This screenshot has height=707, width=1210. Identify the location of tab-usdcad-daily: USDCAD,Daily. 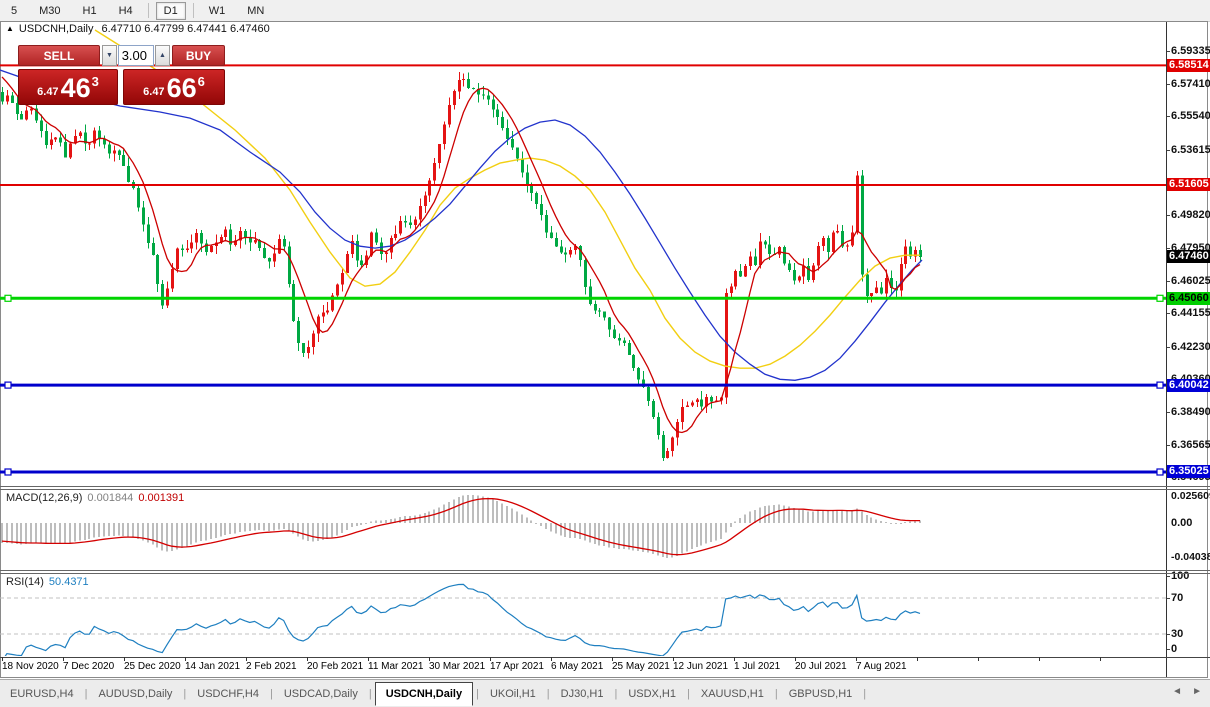
(320, 693).